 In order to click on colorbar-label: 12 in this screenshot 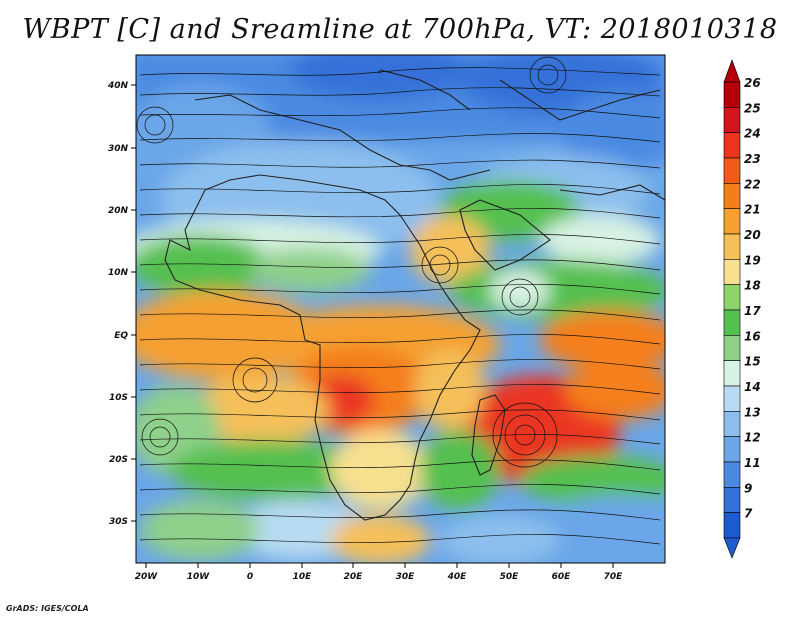, I will do `click(752, 438)`.